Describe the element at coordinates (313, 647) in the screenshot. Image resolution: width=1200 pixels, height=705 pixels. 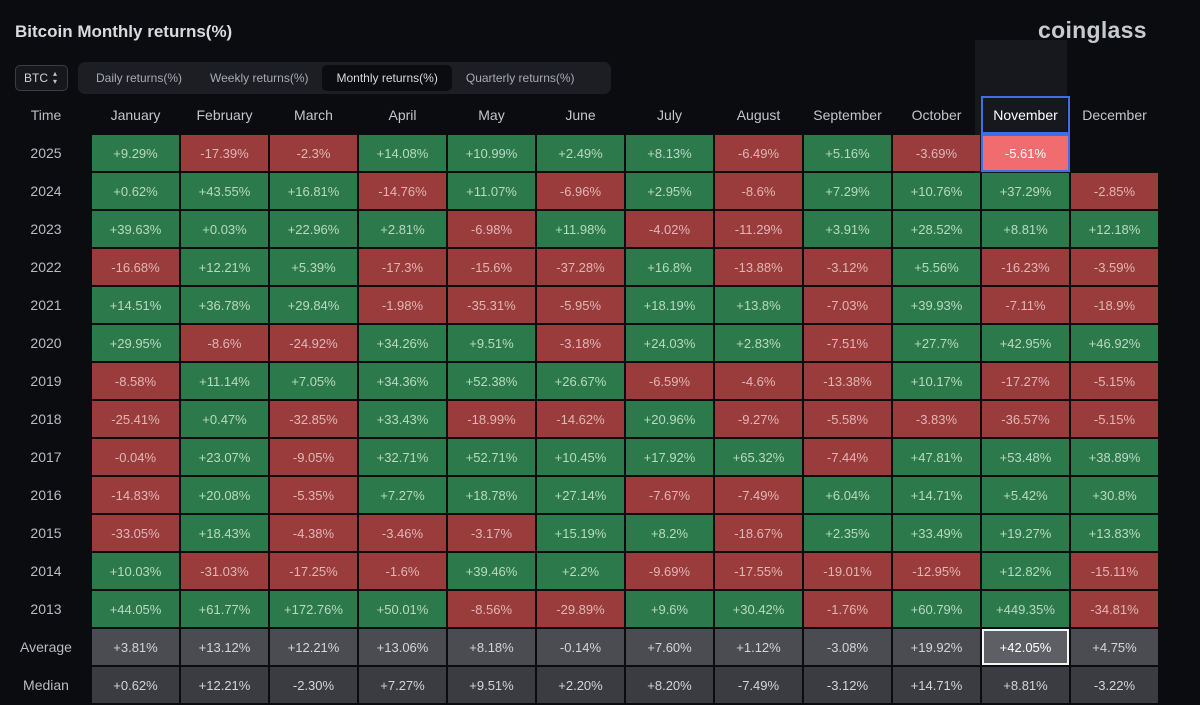
I see `average-cell: +12.21%` at that location.